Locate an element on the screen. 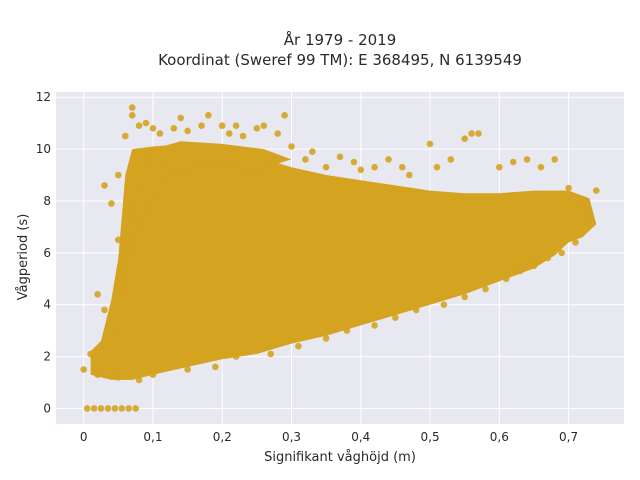 The height and width of the screenshot is (480, 640). x-tick-label: 0,7 is located at coordinates (568, 437).